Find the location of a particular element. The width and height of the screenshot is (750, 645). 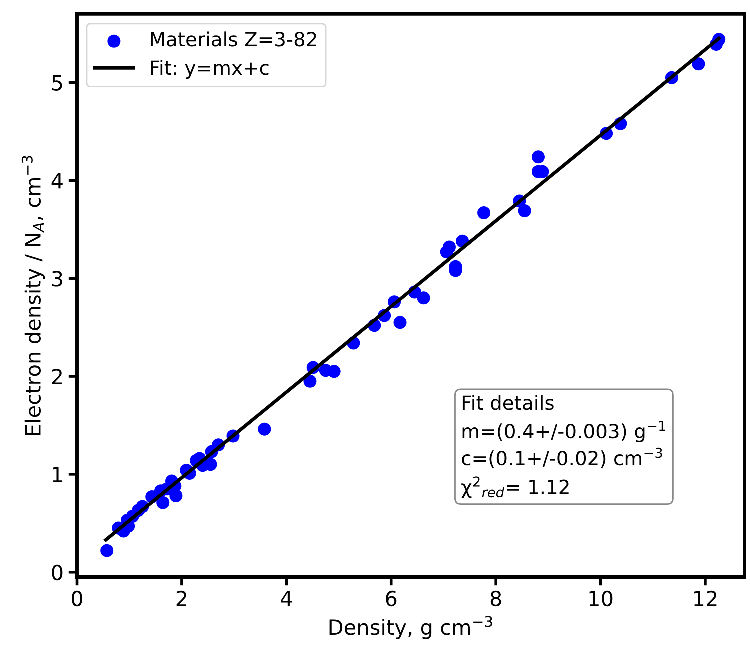

y-tick-label: 3 is located at coordinates (57, 279).